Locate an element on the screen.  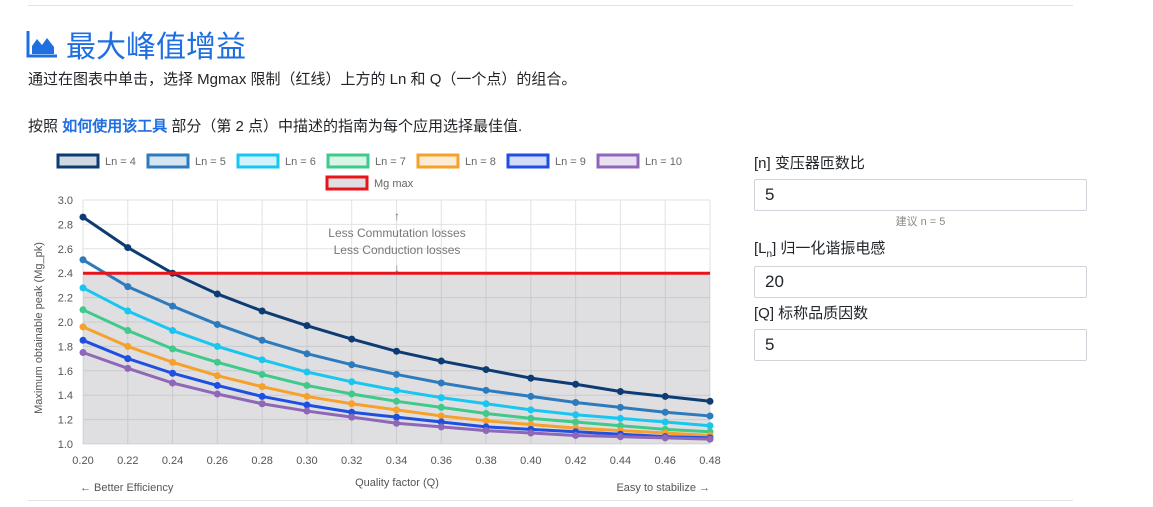
legend-label-ln-8: Ln = 8 is located at coordinates (480, 162).